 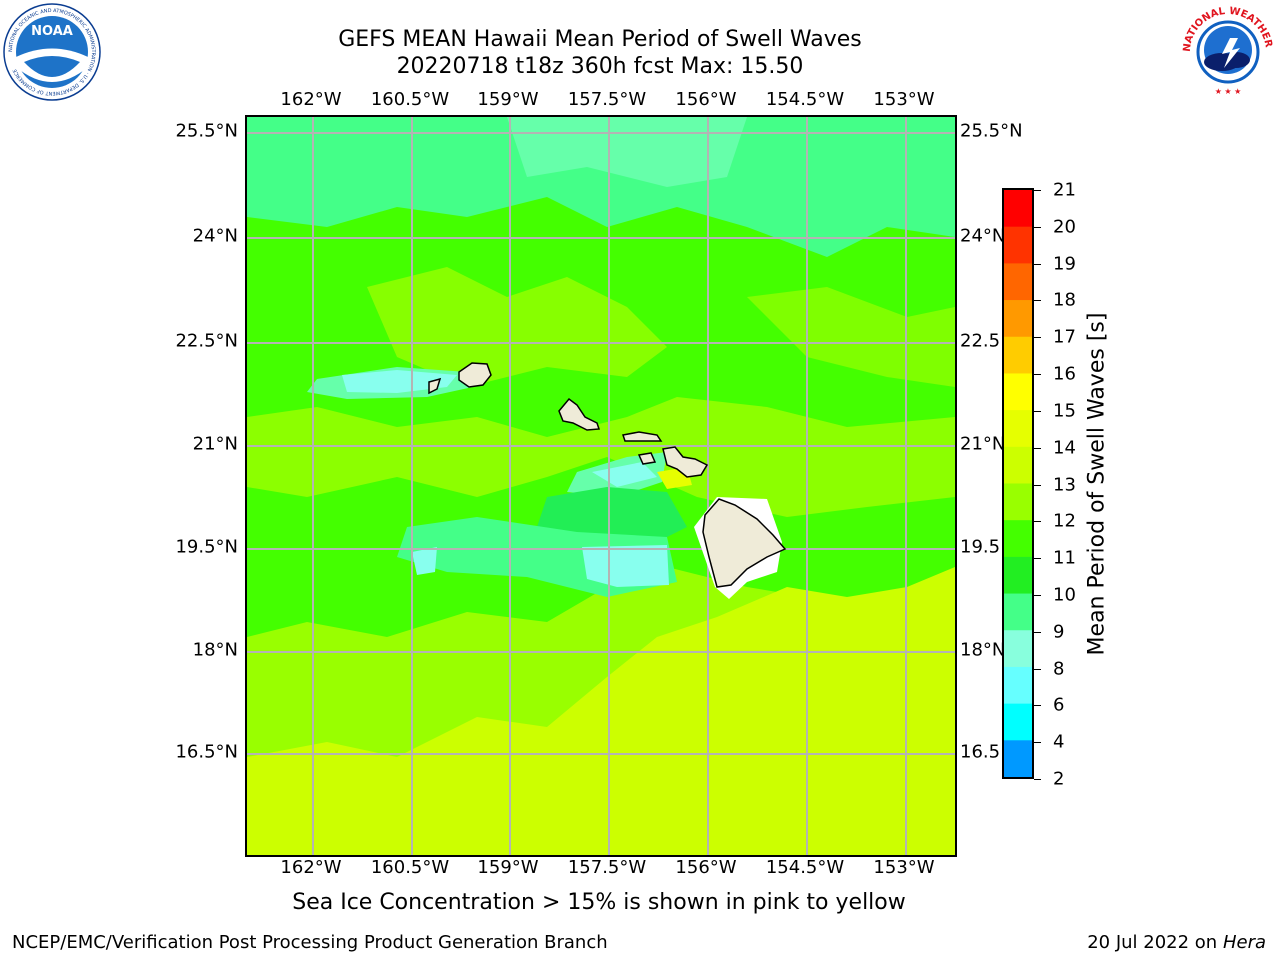 I want to click on swell-contour-11-north2, so click(x=627, y=152).